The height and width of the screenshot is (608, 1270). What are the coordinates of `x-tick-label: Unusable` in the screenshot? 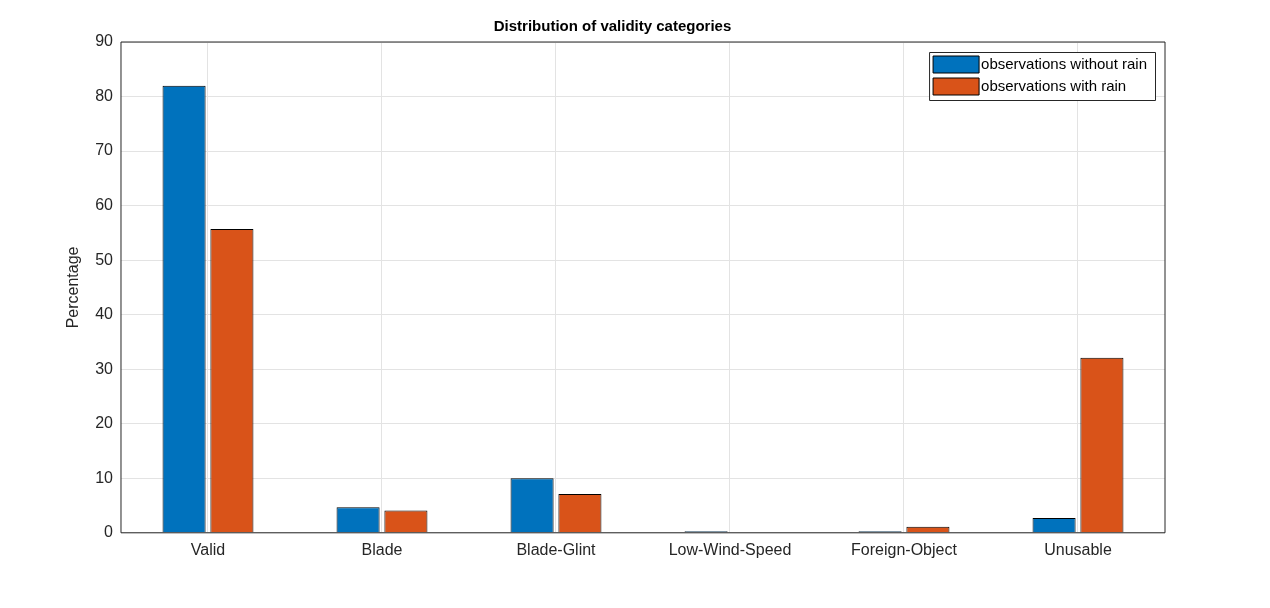 It's located at (1078, 549).